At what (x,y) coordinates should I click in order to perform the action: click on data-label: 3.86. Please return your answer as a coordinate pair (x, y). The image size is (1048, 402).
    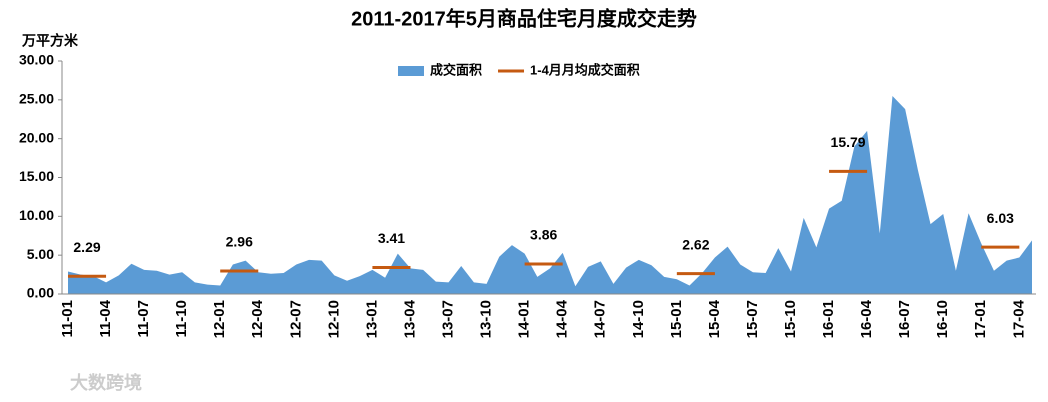
    Looking at the image, I should click on (543, 235).